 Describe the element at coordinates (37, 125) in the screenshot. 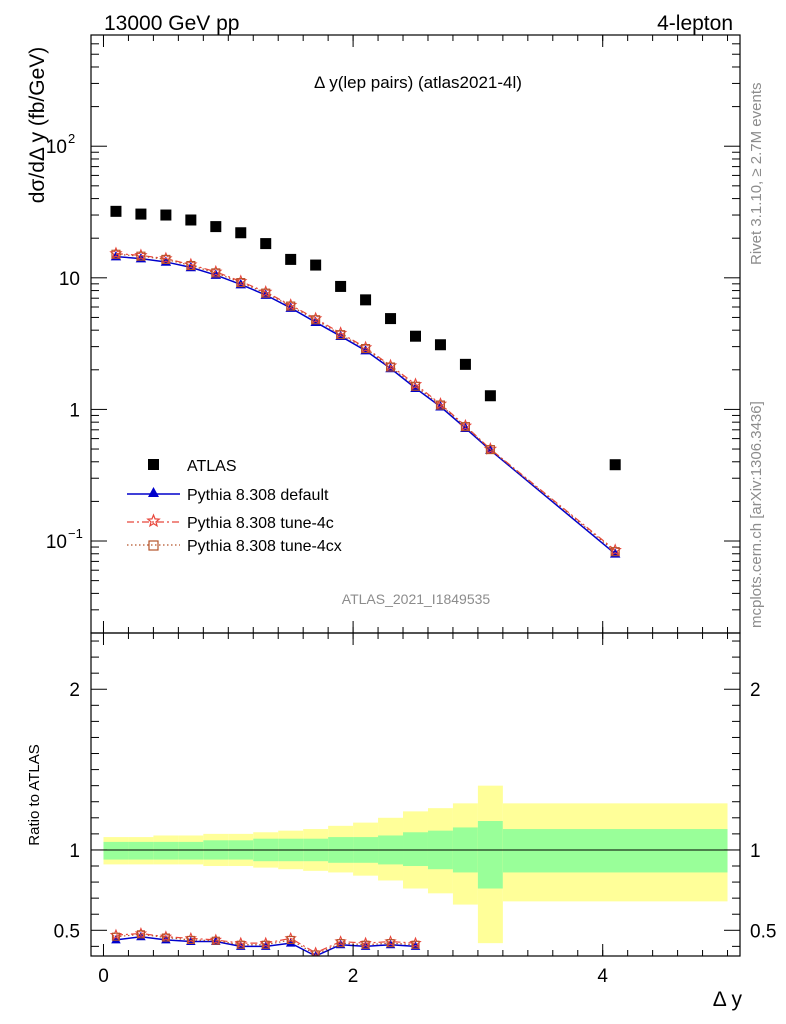

I see `y-axis-label-main: dσ/dΔ y (fb/GeV)` at that location.